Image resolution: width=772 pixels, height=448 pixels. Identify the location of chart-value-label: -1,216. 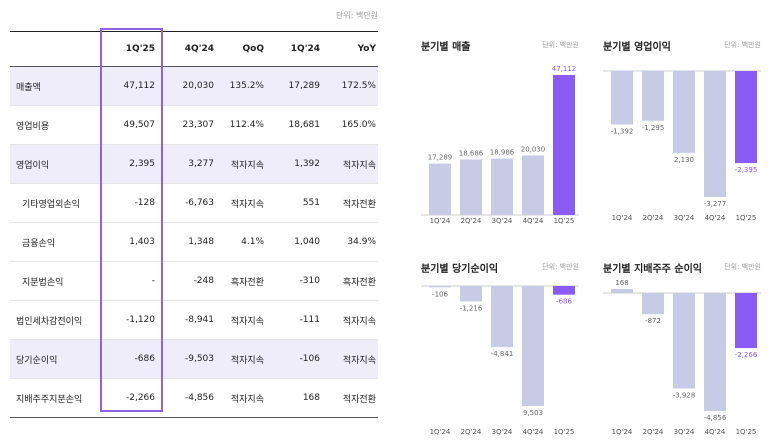
(471, 308).